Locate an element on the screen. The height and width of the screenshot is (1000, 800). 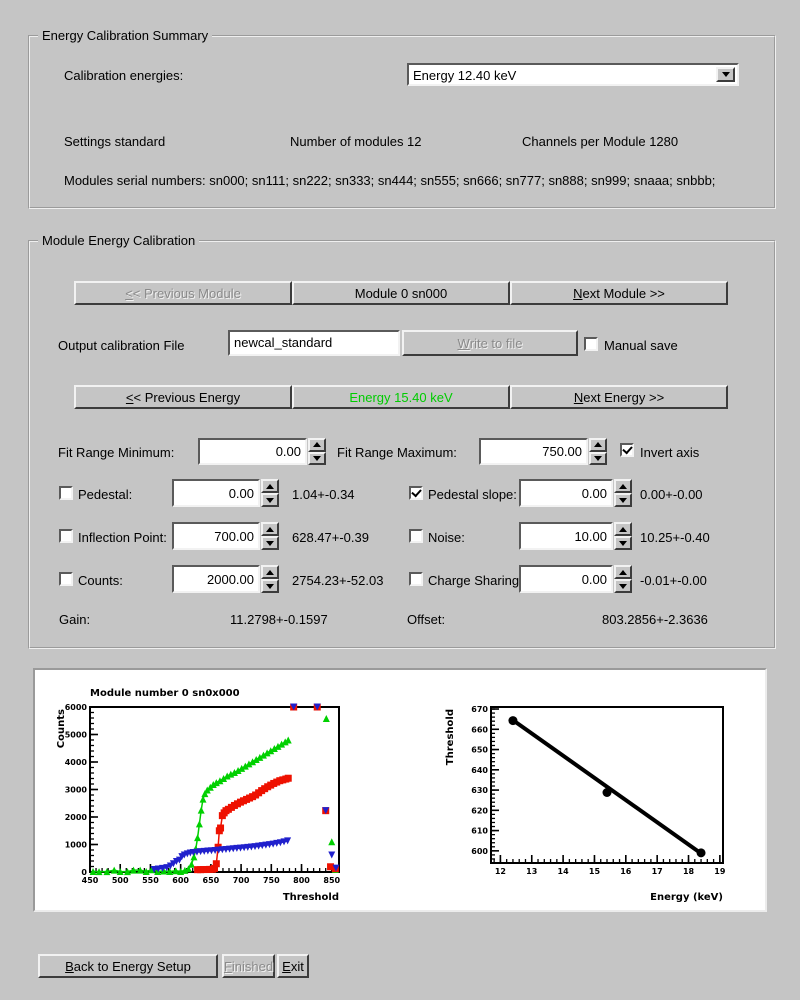
svg-text: Threshold is located at coordinates (450, 737).